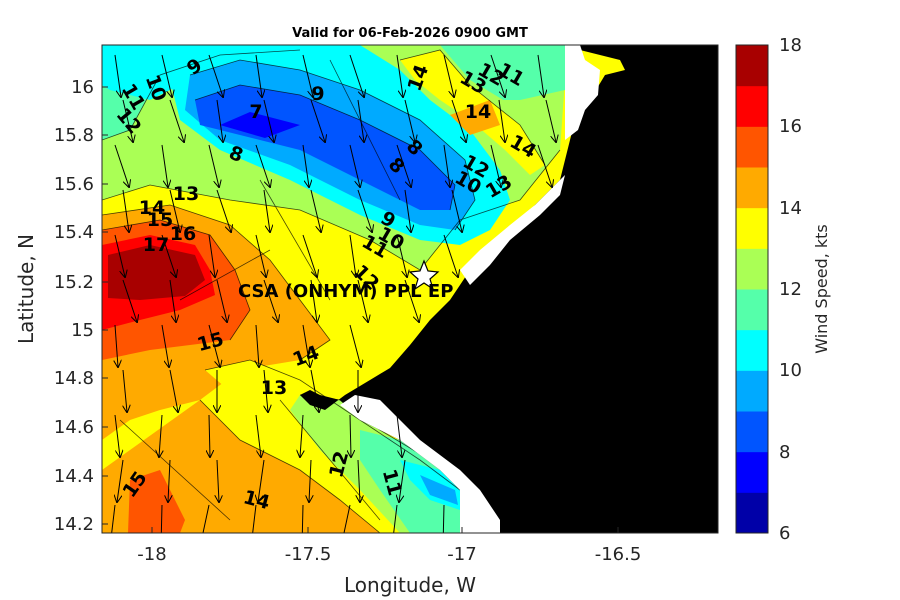 This screenshot has width=900, height=600. Describe the element at coordinates (784, 452) in the screenshot. I see `colorbar-tick-label: 8` at that location.